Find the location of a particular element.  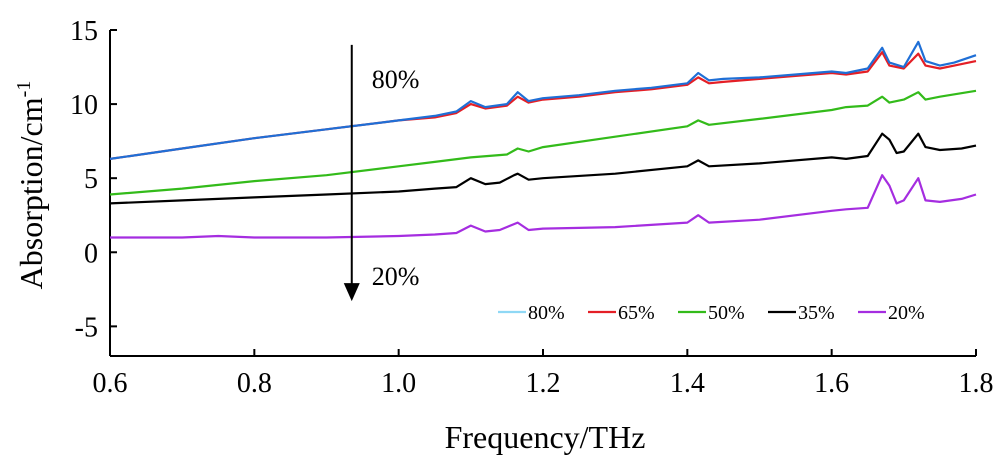

x-tick-label: 0.6 is located at coordinates (110, 383).